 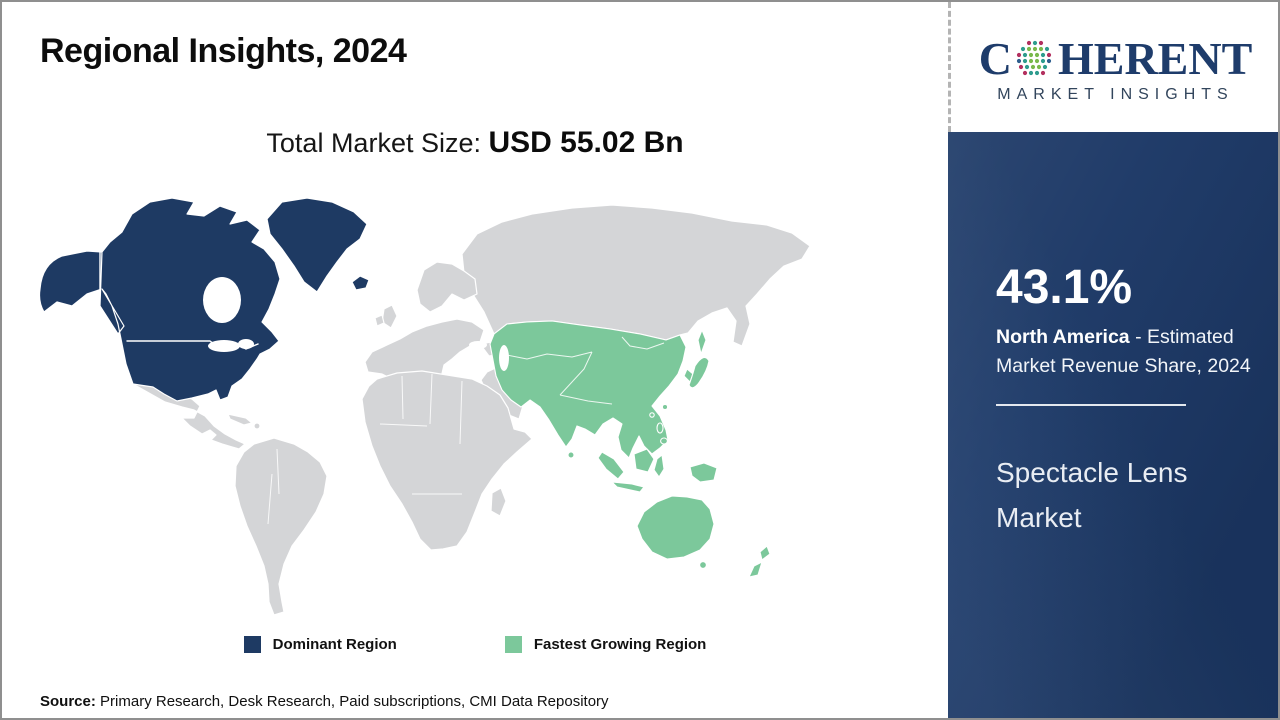 I want to click on map-country-borders-gray, so click(x=365, y=449).